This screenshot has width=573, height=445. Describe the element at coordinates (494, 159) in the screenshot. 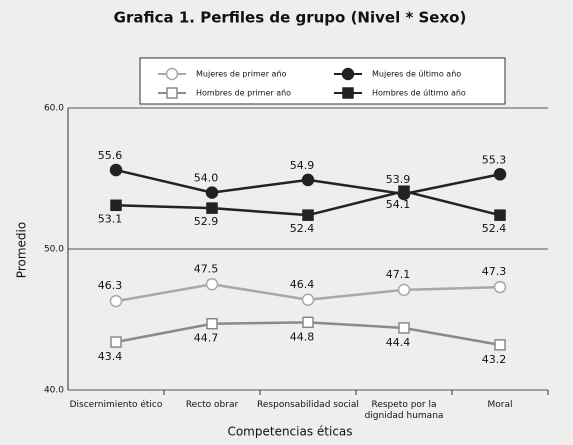

I see `data-label: 55.3` at that location.